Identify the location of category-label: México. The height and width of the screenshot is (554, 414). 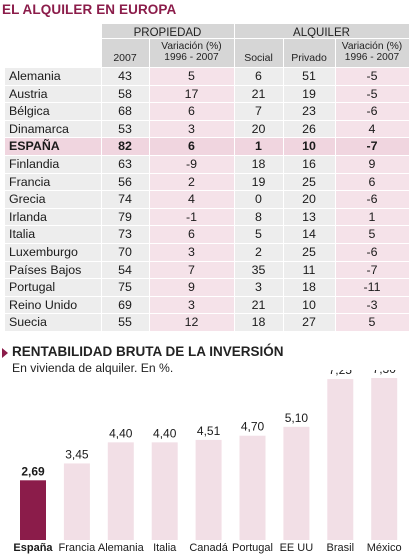
(384, 548).